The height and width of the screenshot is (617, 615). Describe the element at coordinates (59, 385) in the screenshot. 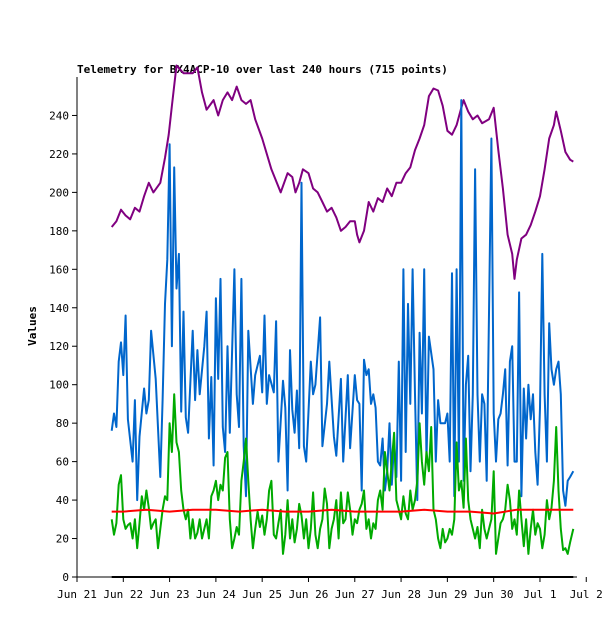

I see `y-tick-label: 100` at that location.